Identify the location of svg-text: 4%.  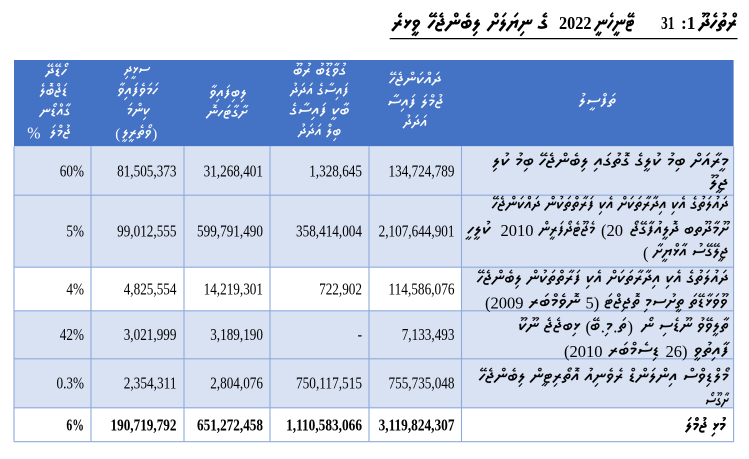
(75, 288).